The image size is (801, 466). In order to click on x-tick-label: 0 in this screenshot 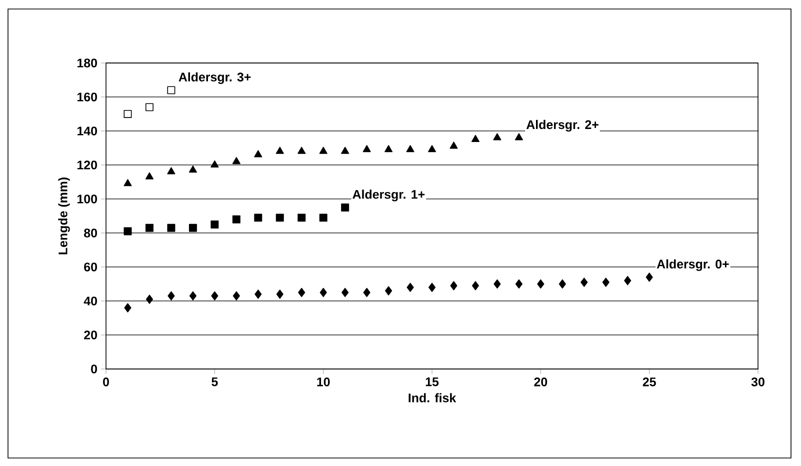, I will do `click(106, 382)`.